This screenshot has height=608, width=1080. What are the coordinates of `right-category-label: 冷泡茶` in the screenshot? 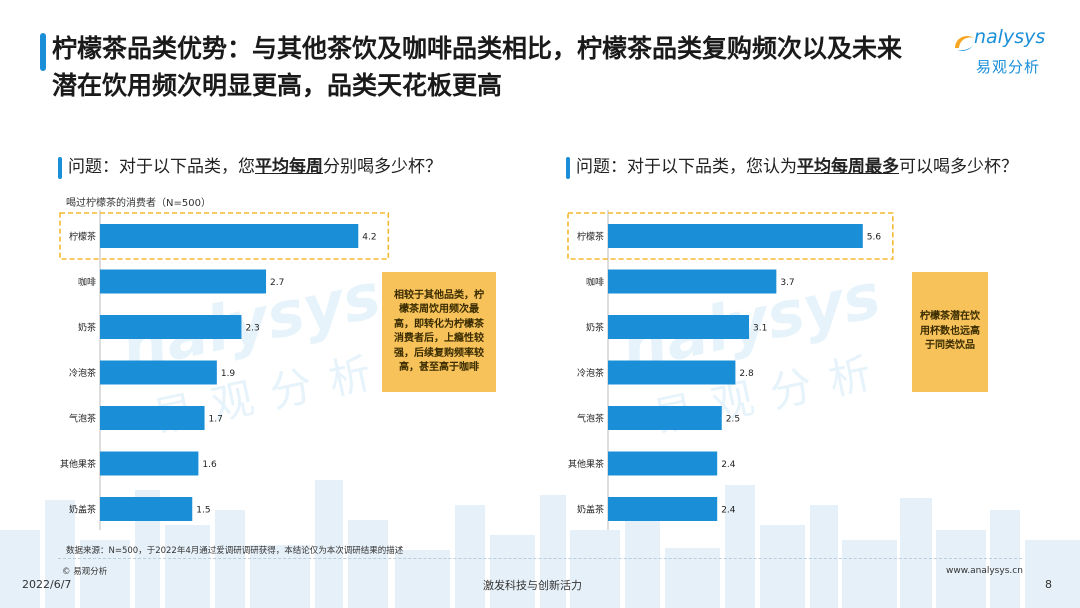 It's located at (590, 373).